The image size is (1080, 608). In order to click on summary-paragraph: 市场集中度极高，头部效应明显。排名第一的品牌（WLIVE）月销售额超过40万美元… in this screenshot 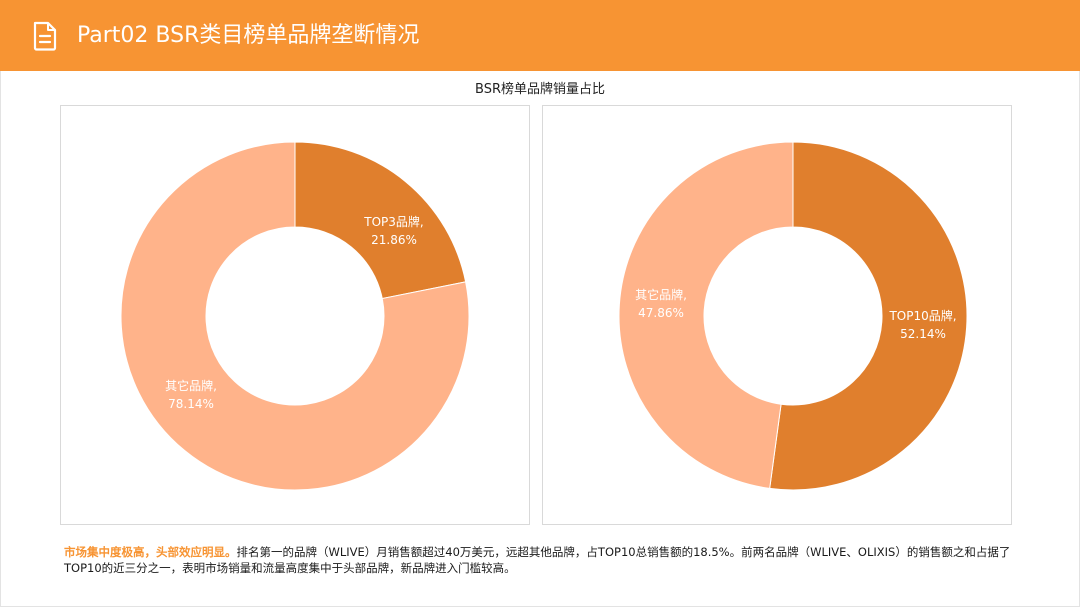, I will do `click(549, 560)`.